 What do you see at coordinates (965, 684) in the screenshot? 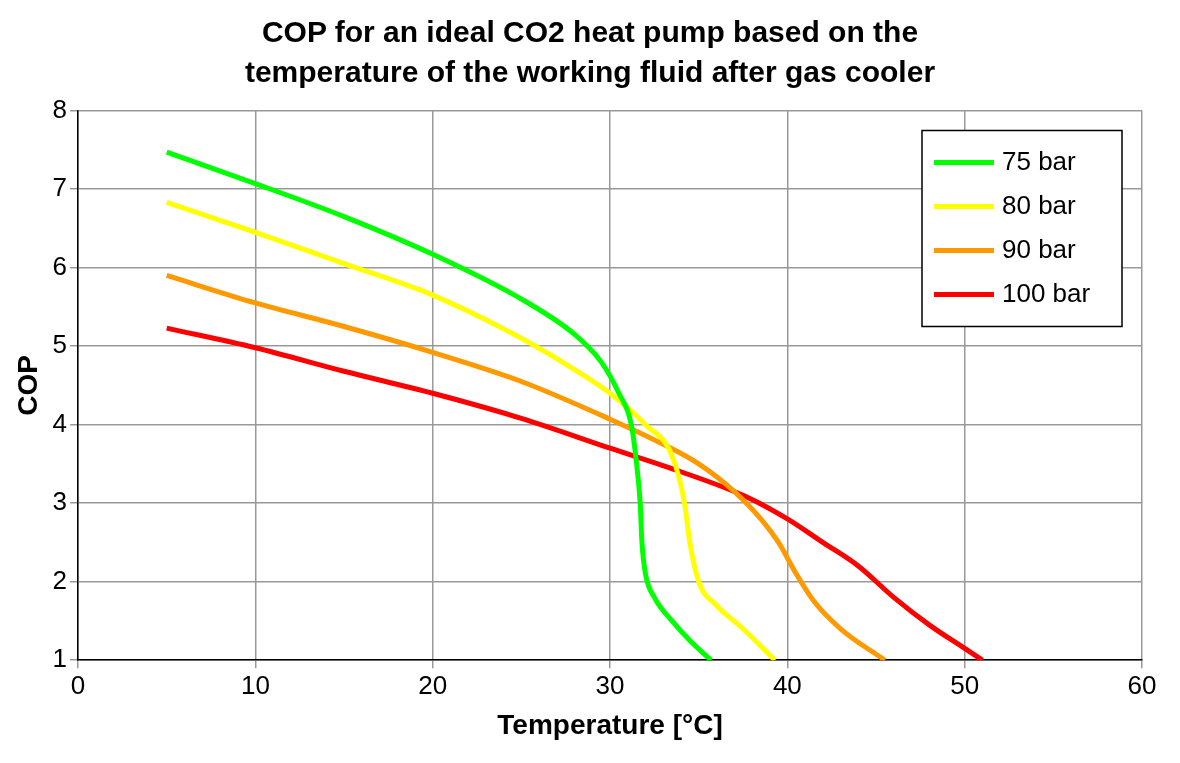
I see `x-tick-label: 50` at bounding box center [965, 684].